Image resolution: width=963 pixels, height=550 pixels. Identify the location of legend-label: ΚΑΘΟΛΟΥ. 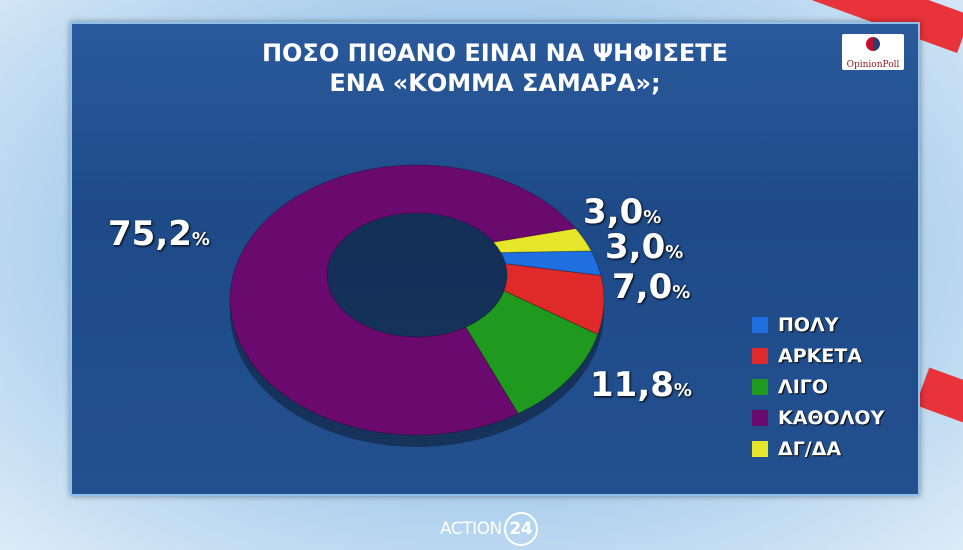
(831, 417).